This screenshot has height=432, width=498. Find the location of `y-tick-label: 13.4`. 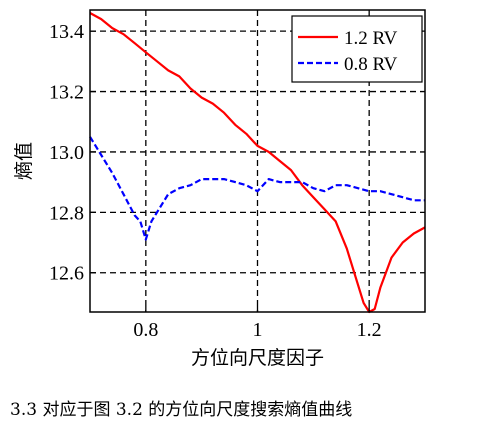

y-tick-label: 13.4 is located at coordinates (66, 32).